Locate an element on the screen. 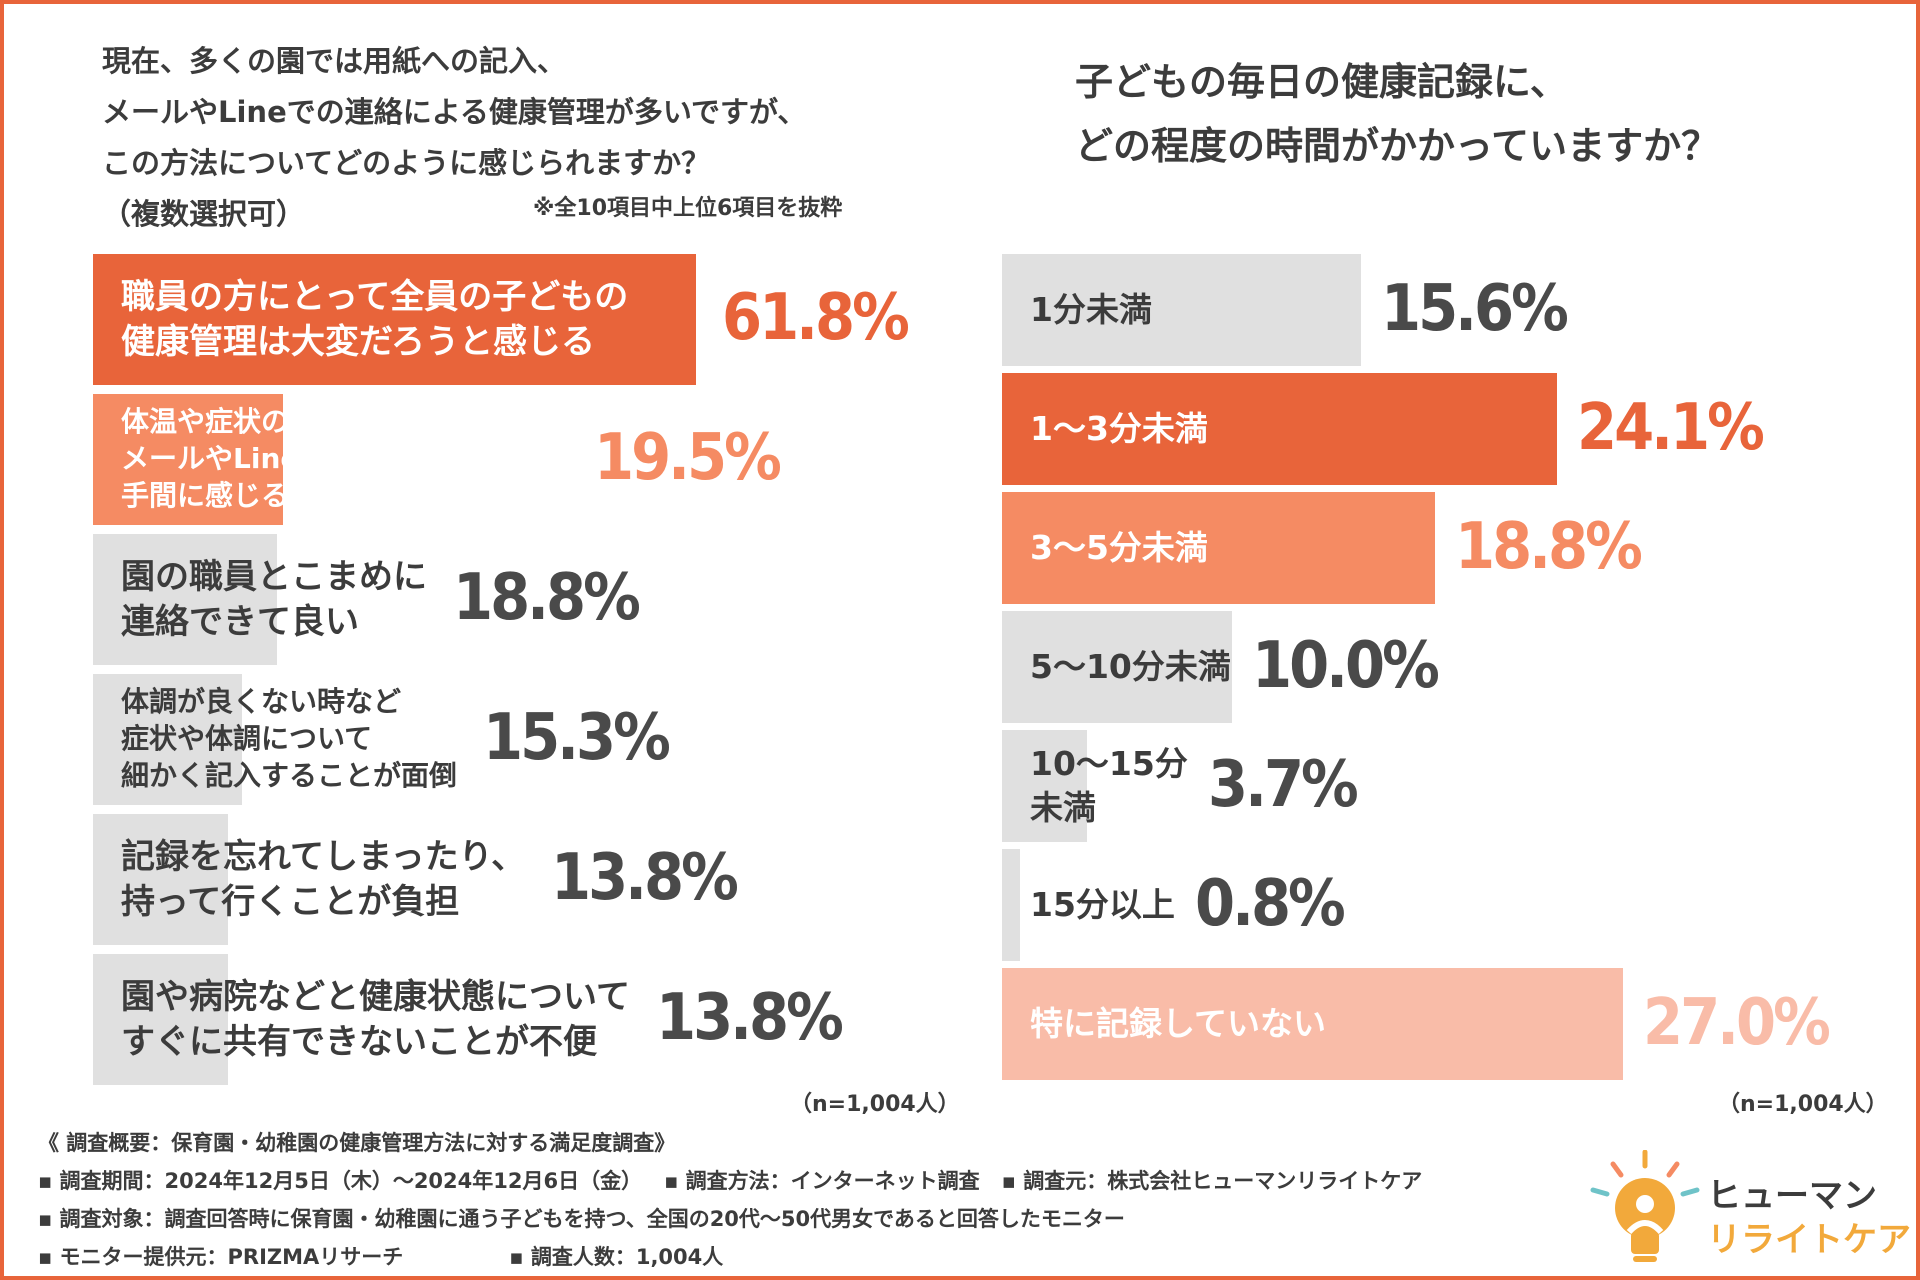 This screenshot has width=1920, height=1280. right-category-label-2-line-1: 1〜3分未満 is located at coordinates (1119, 428).